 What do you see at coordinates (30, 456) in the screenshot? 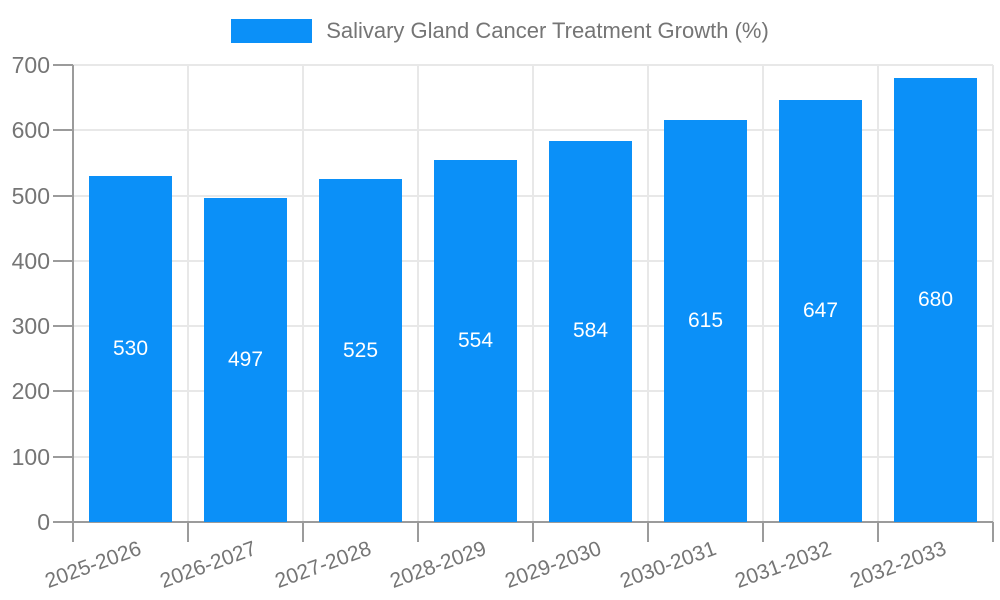
I see `y-axis-tick-label: 100` at bounding box center [30, 456].